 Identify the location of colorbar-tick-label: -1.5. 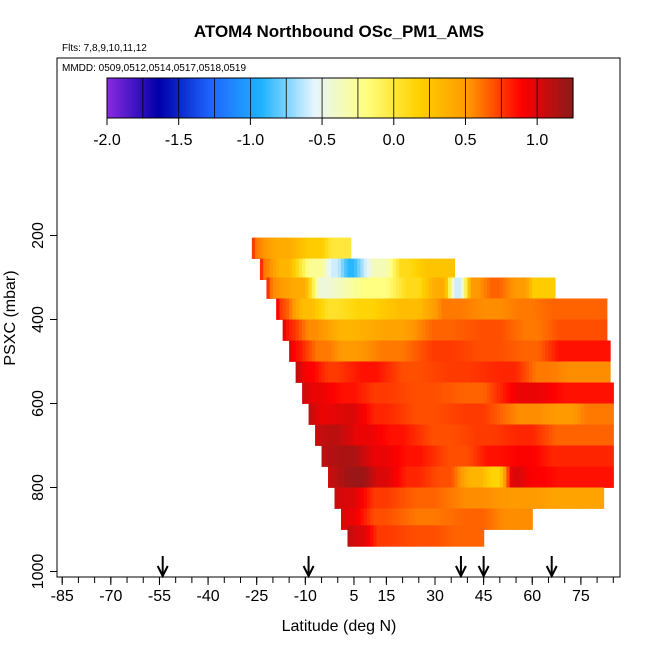
(179, 140).